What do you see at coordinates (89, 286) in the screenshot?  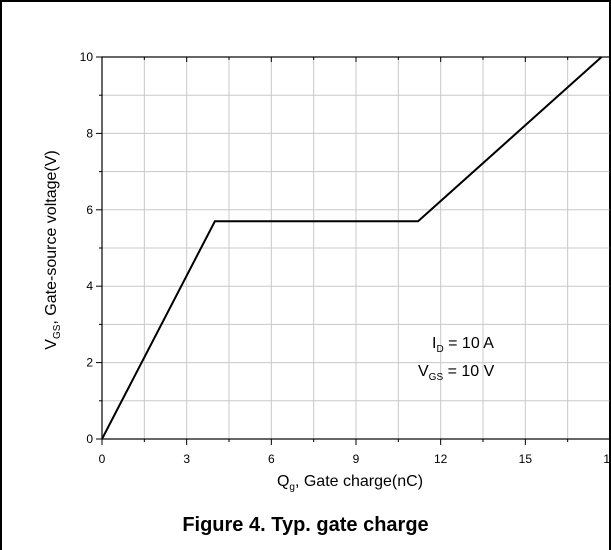 I see `y-tick-label: 4` at bounding box center [89, 286].